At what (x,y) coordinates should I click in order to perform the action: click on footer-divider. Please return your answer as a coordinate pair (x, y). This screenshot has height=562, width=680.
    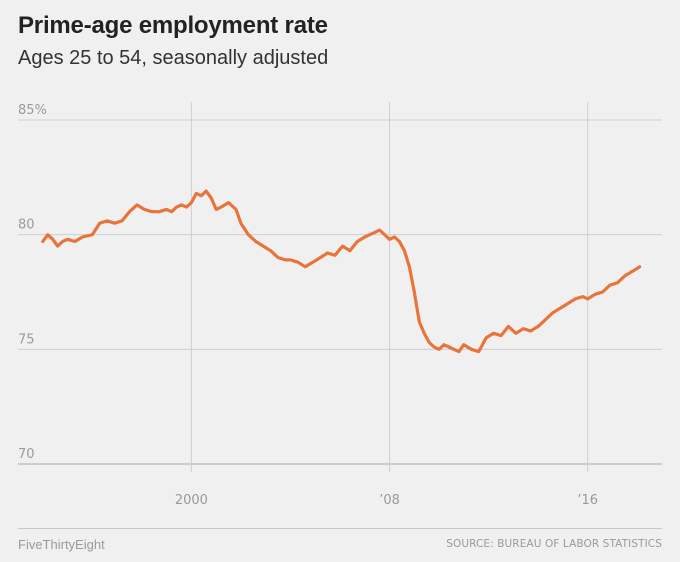
    Looking at the image, I should click on (340, 528).